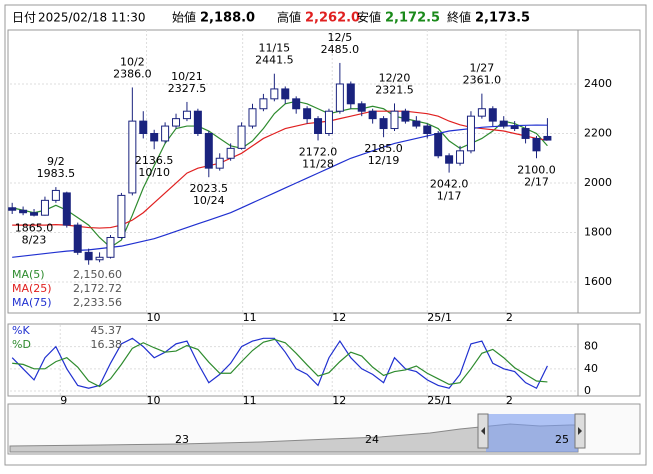 The image size is (653, 474). I want to click on annotation-date: 12/19, so click(384, 160).